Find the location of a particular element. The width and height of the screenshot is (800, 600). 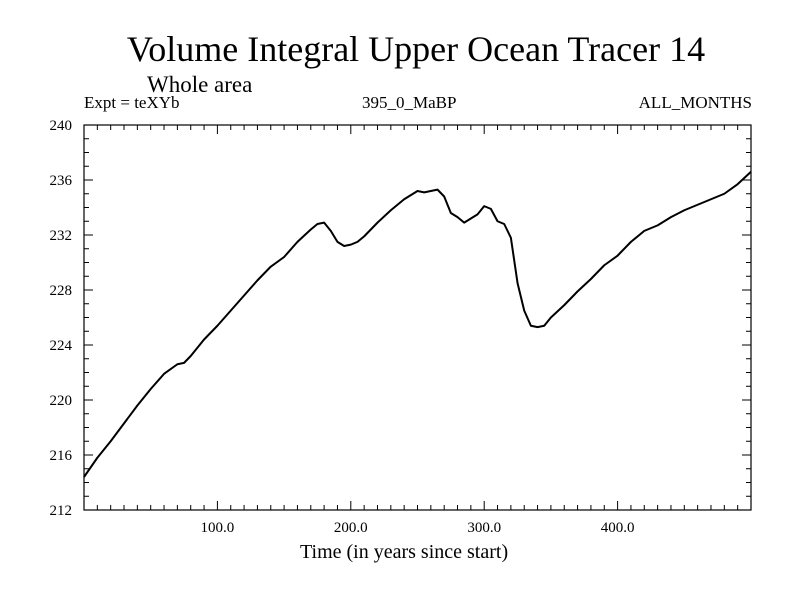

x-tick-label: 300.0 is located at coordinates (484, 528).